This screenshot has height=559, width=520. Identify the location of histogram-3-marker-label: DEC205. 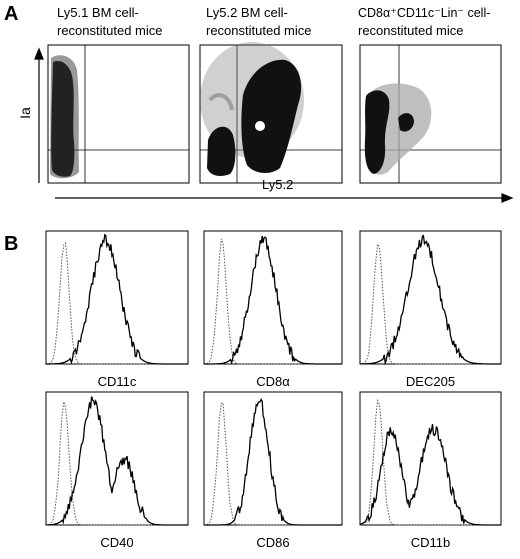
(430, 381).